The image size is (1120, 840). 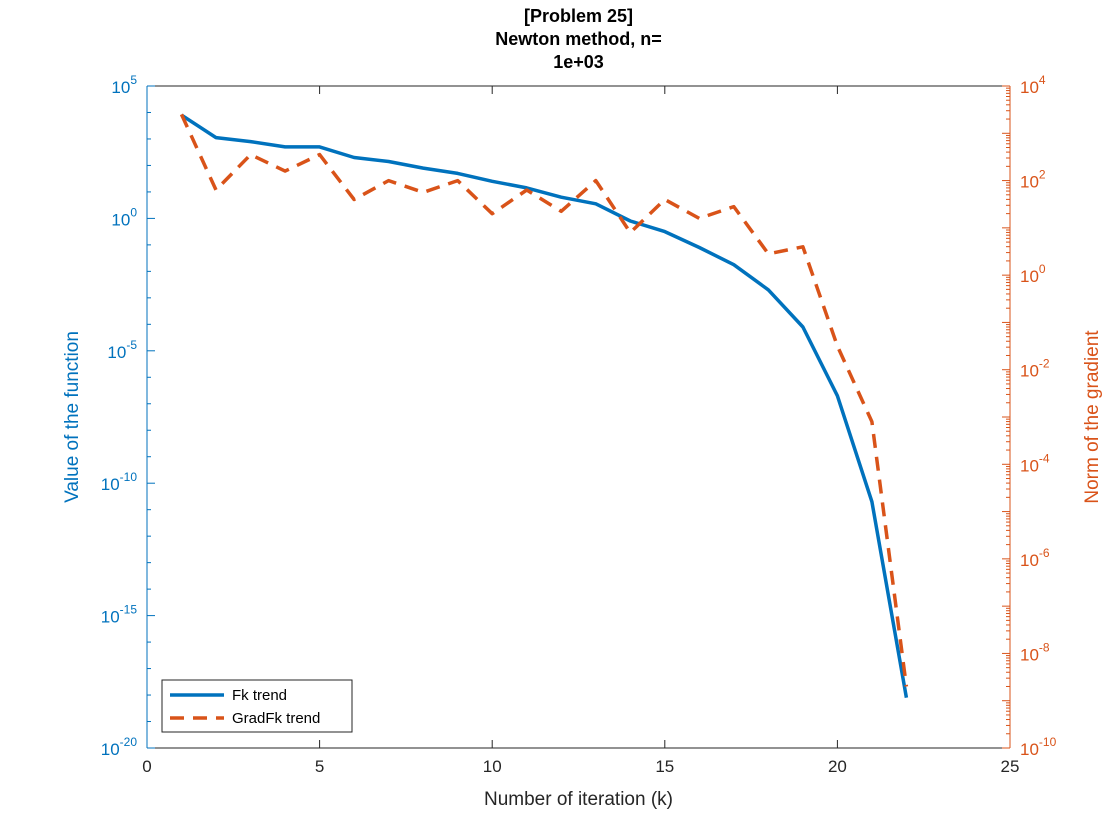 I want to click on x-axis-label: Number of iteration (k), so click(x=578, y=799).